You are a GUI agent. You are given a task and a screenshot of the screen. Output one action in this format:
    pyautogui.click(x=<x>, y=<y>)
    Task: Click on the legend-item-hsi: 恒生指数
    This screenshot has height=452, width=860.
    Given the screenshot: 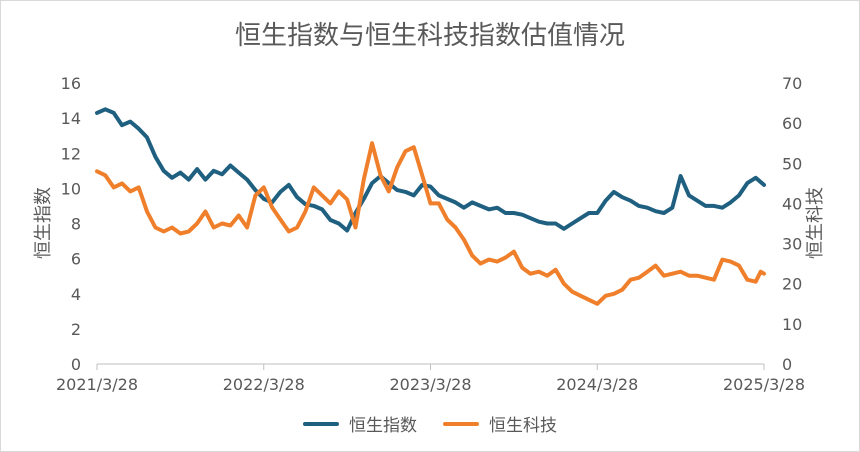 What is the action you would take?
    pyautogui.click(x=360, y=423)
    